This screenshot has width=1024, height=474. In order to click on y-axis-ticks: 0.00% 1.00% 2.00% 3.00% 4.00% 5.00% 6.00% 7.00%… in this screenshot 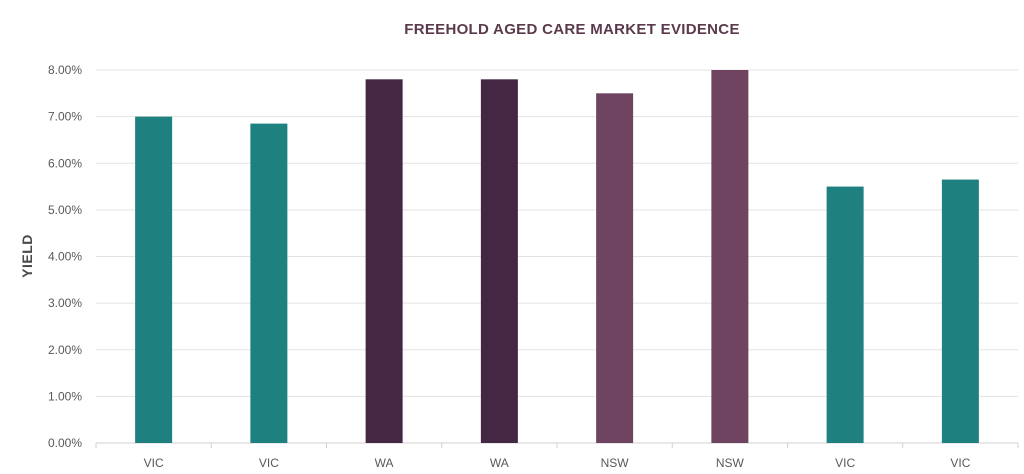, I will do `click(65, 256)`.